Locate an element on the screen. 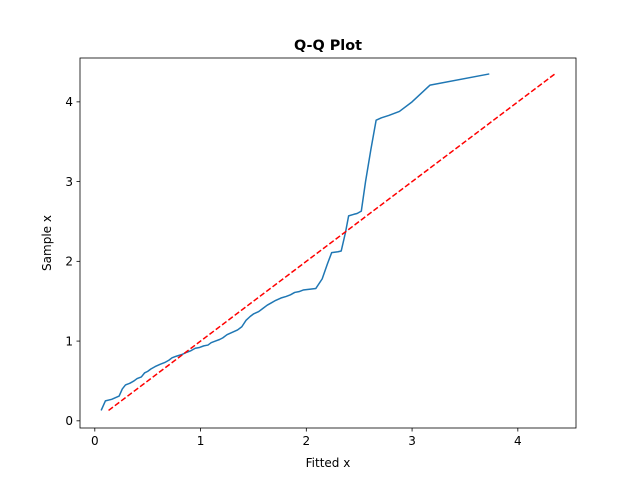  y-tick-label: 4 is located at coordinates (69, 102).